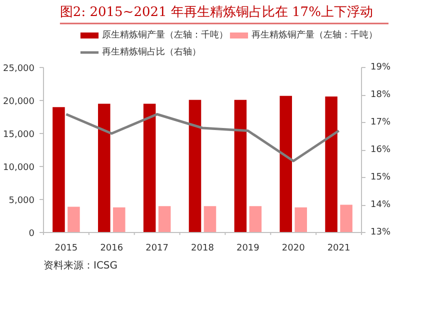 The width and height of the screenshot is (435, 324). What do you see at coordinates (380, 67) in the screenshot?
I see `y2-tick-label: 19%` at bounding box center [380, 67].